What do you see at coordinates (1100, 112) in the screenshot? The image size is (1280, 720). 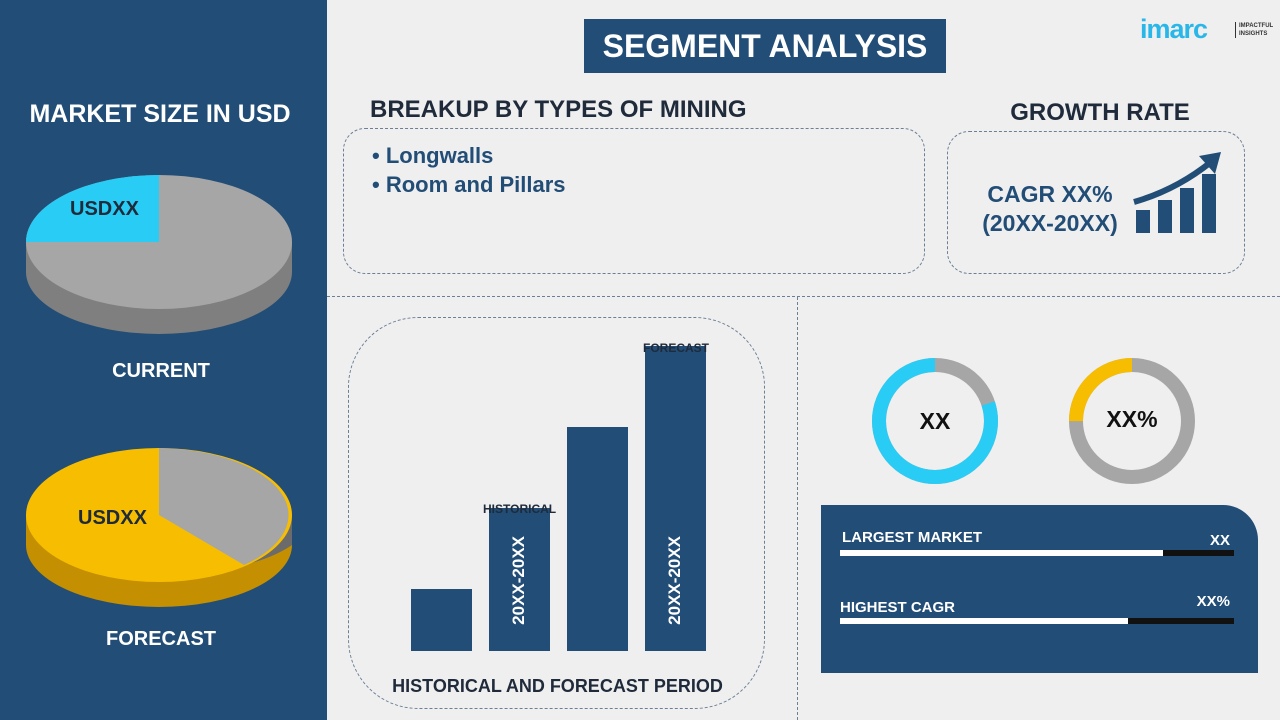 I see `growth-title: GROWTH RATE` at bounding box center [1100, 112].